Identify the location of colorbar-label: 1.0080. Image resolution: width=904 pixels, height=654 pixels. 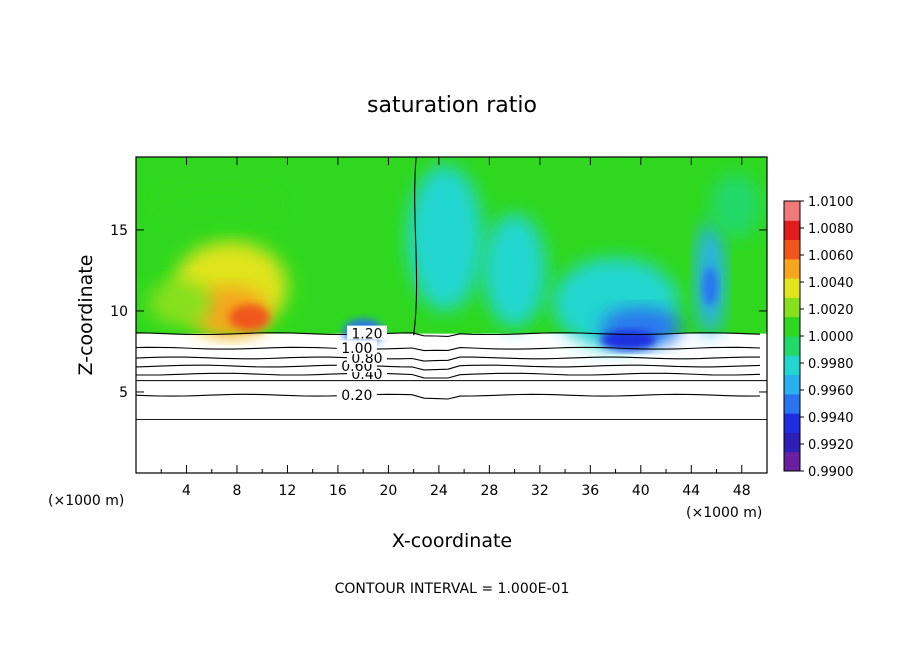
(831, 229).